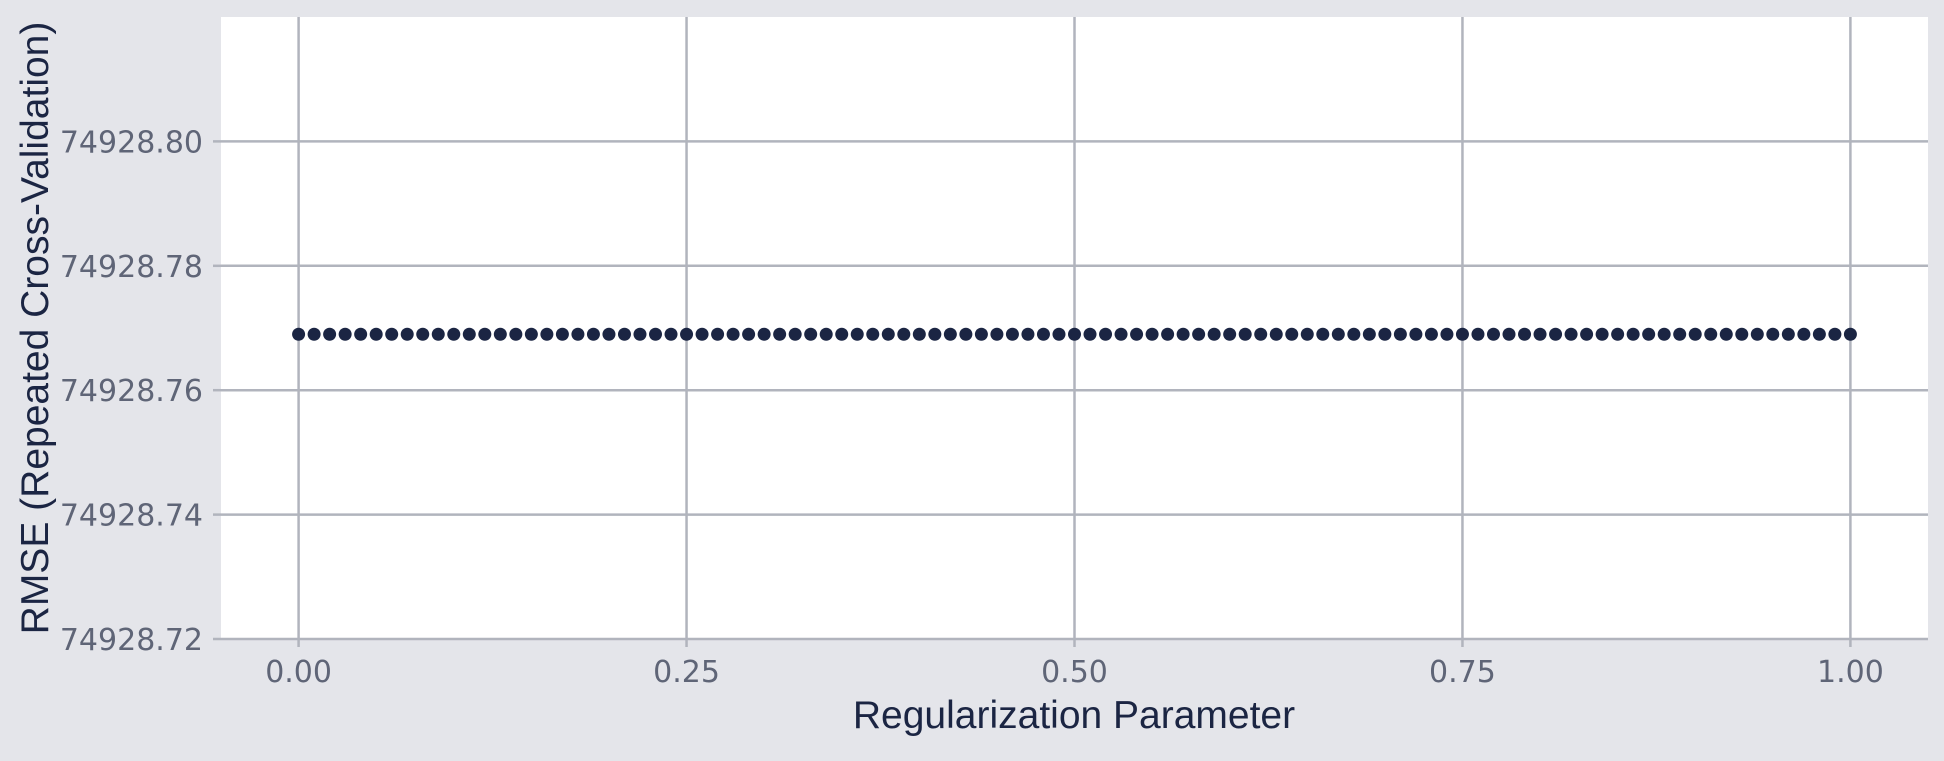  I want to click on x-tick-label: 0.00, so click(298, 672).